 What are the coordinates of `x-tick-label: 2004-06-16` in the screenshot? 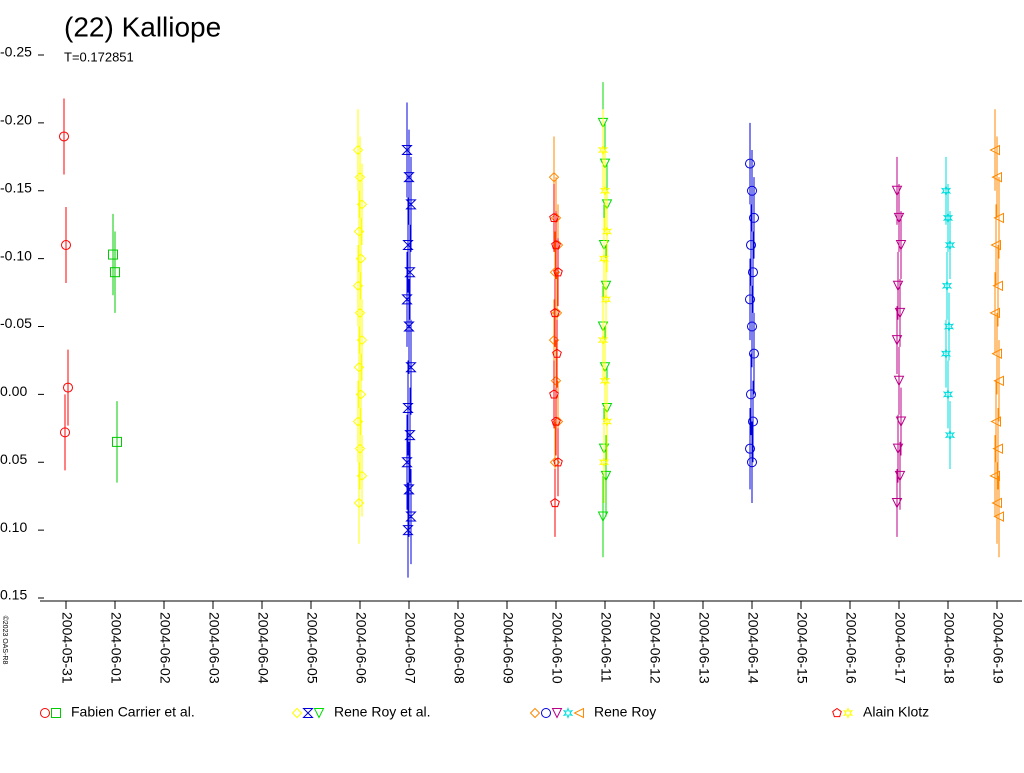 It's located at (851, 648).